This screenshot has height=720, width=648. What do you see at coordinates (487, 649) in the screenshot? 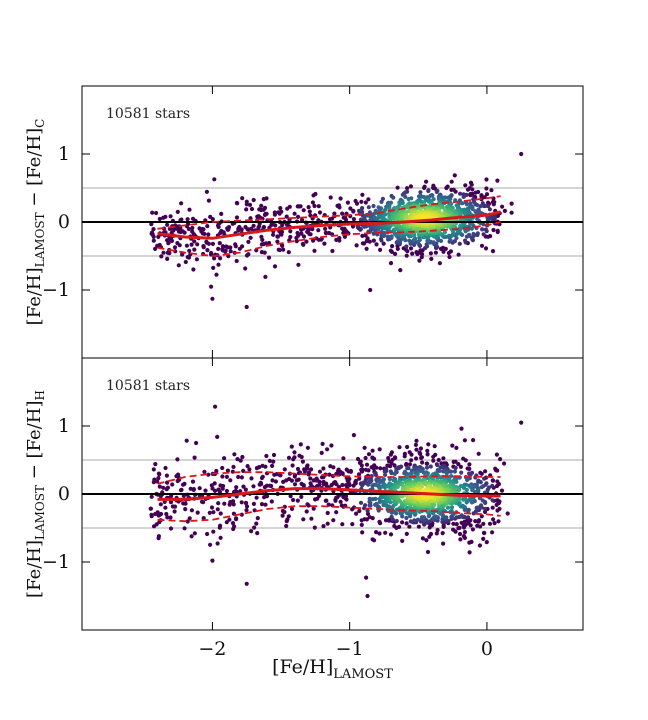
I see `x-tick-label: 0` at bounding box center [487, 649].